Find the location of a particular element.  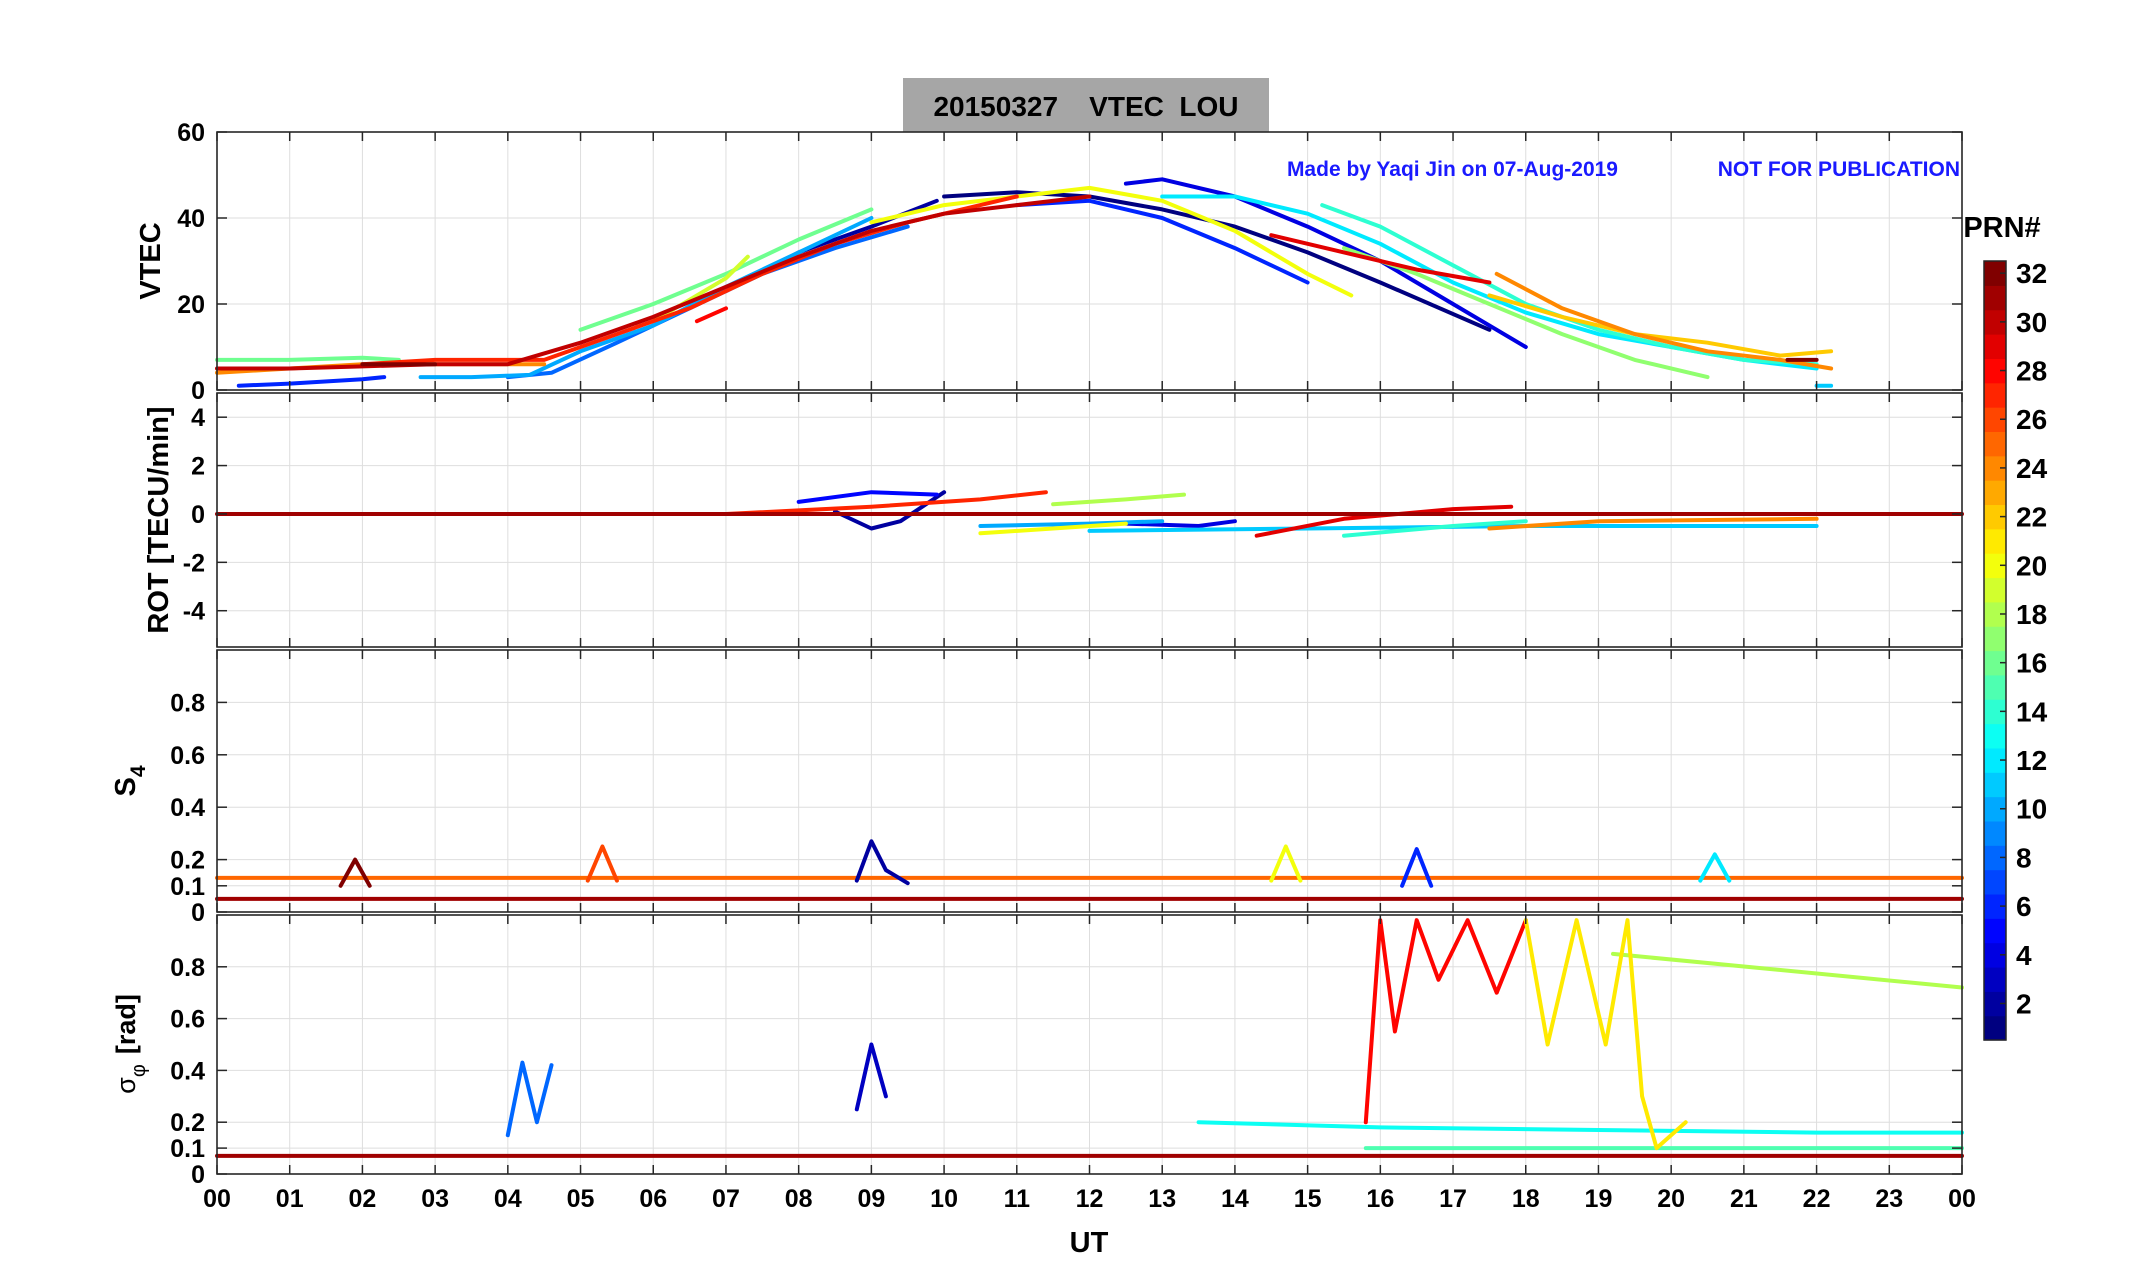

colorbar-tick-label: 20 is located at coordinates (2031, 565).